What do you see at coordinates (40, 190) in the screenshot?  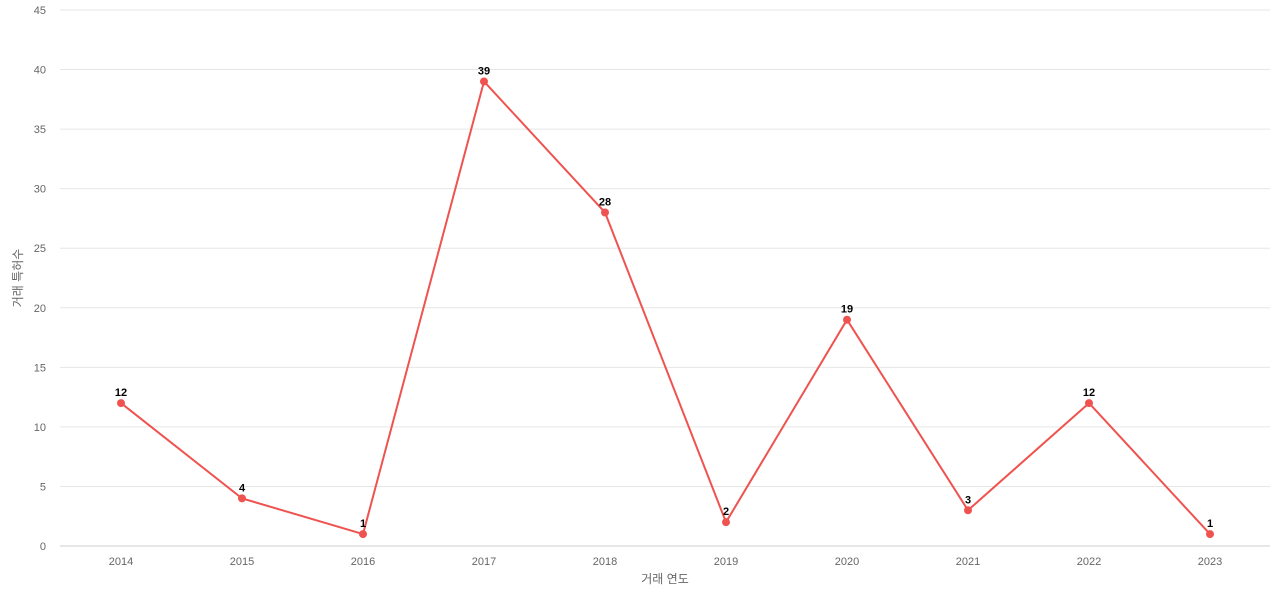 I see `y-tick-label: 30` at bounding box center [40, 190].